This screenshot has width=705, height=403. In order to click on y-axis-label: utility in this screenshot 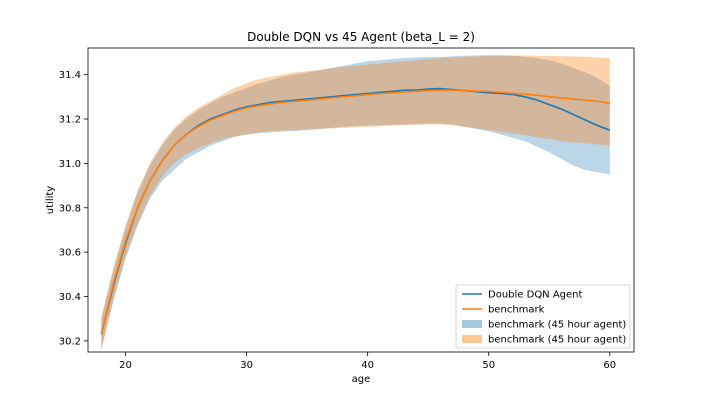, I will do `click(50, 200)`.